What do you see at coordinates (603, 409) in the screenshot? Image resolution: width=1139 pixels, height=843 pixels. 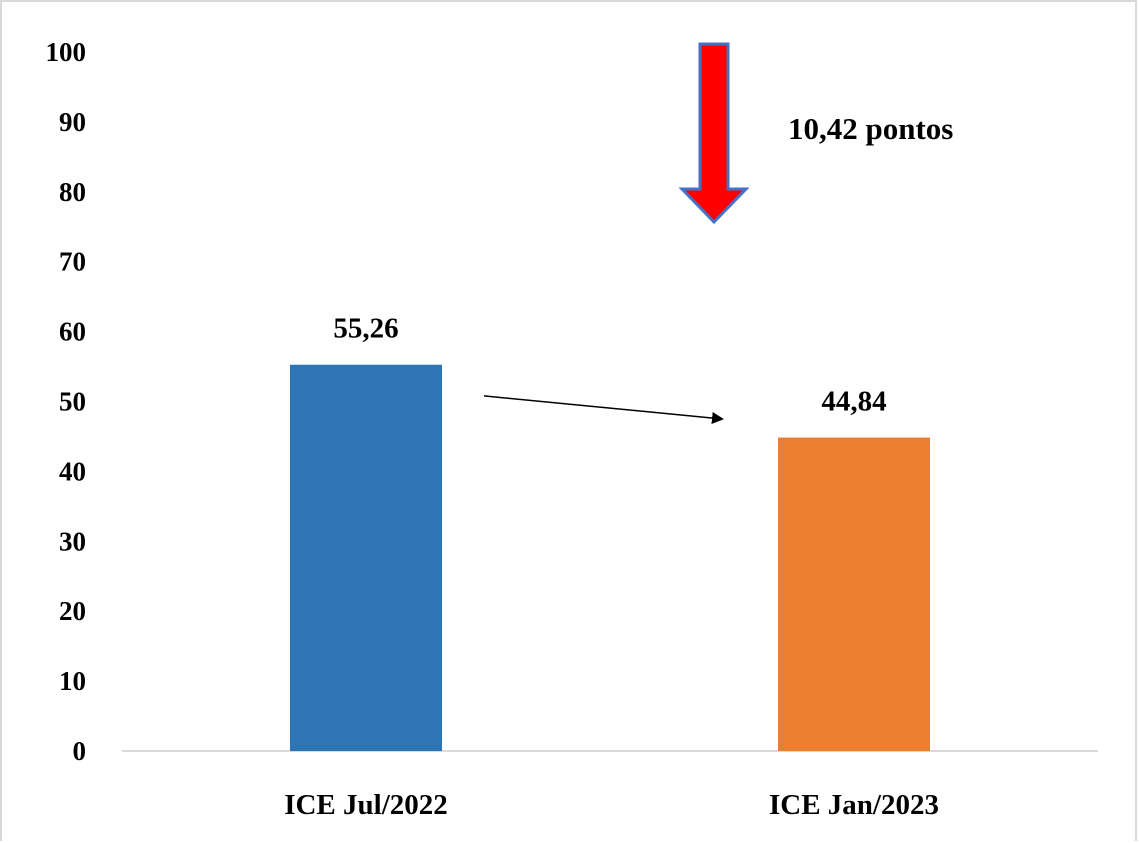 I see `trend-arrow` at bounding box center [603, 409].